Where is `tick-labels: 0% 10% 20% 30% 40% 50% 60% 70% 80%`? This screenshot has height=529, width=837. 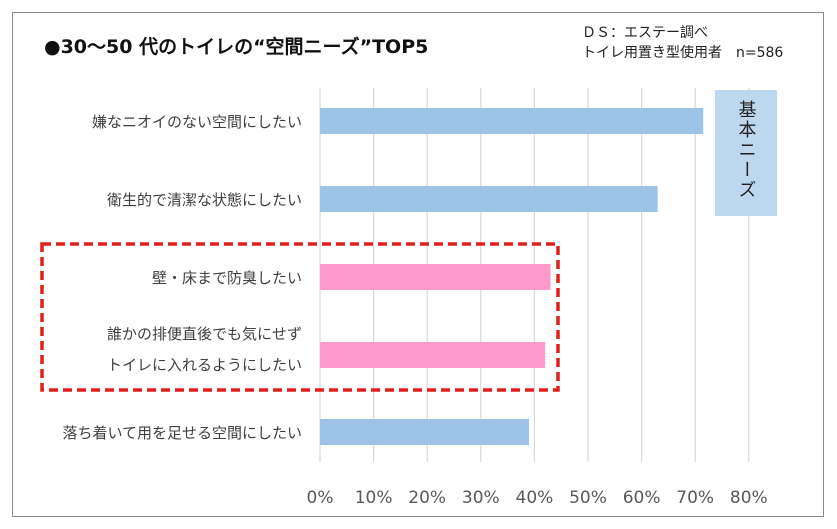 tick-labels: 0% 10% 20% 30% 40% 50% 60% 70% 80% is located at coordinates (537, 498).